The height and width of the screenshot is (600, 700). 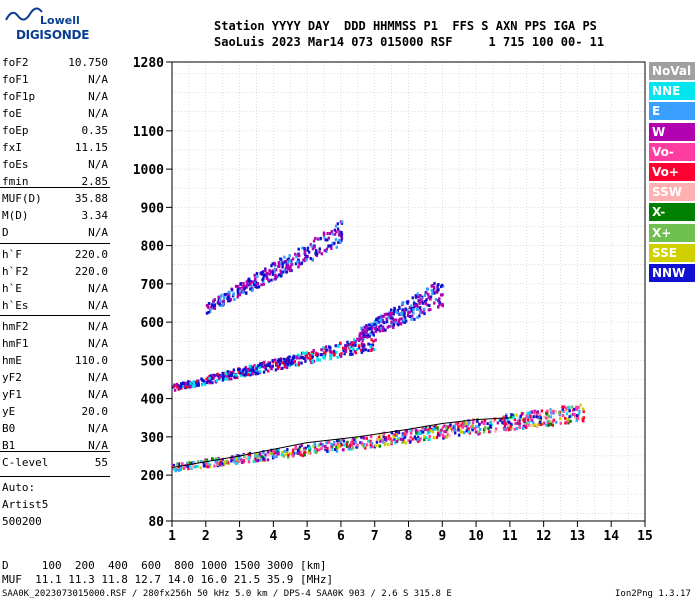 I want to click on param-hme: hmE 110.0, so click(x=55, y=363).